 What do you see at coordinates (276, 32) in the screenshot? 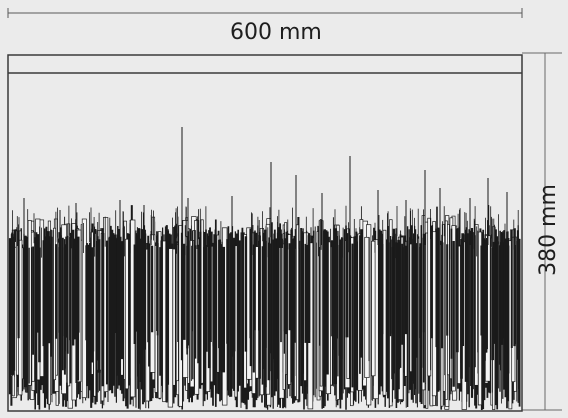
I see `width-dimension-label: 600 mm` at bounding box center [276, 32].